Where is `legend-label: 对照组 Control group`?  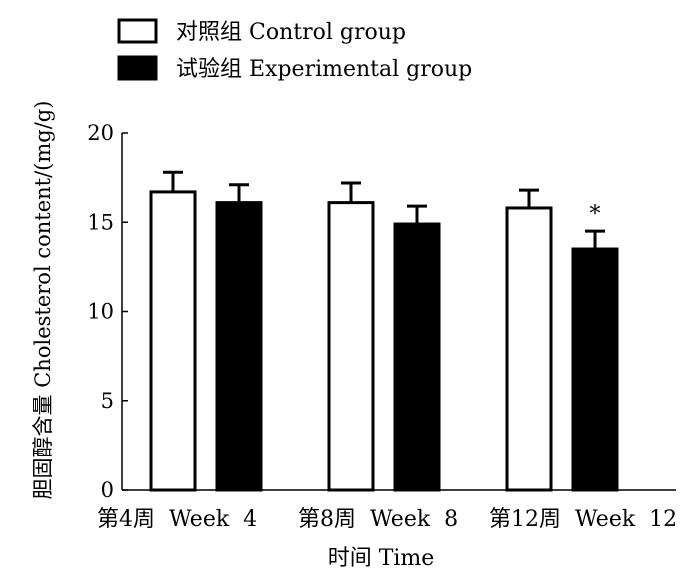
legend-label: 对照组 Control group is located at coordinates (291, 32).